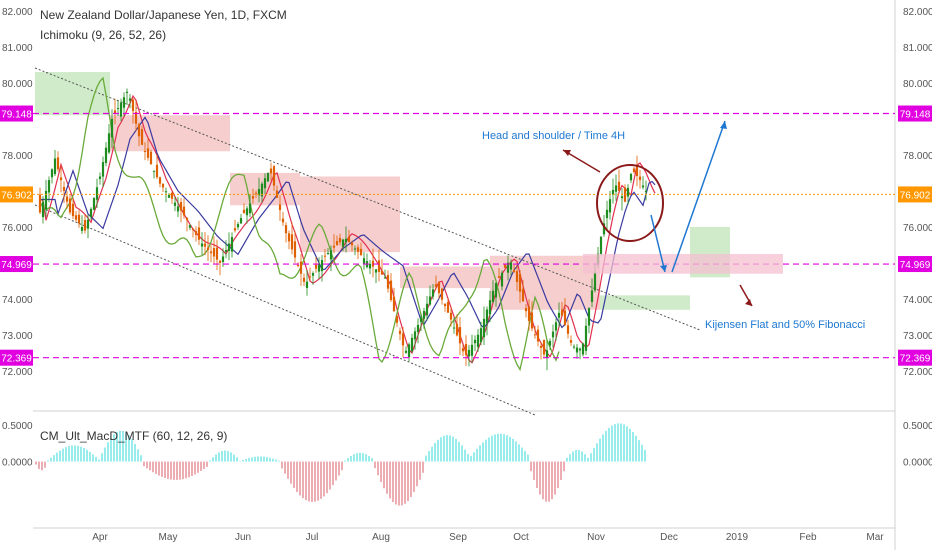  I want to click on price-tick-left: 74.000, so click(17, 300).